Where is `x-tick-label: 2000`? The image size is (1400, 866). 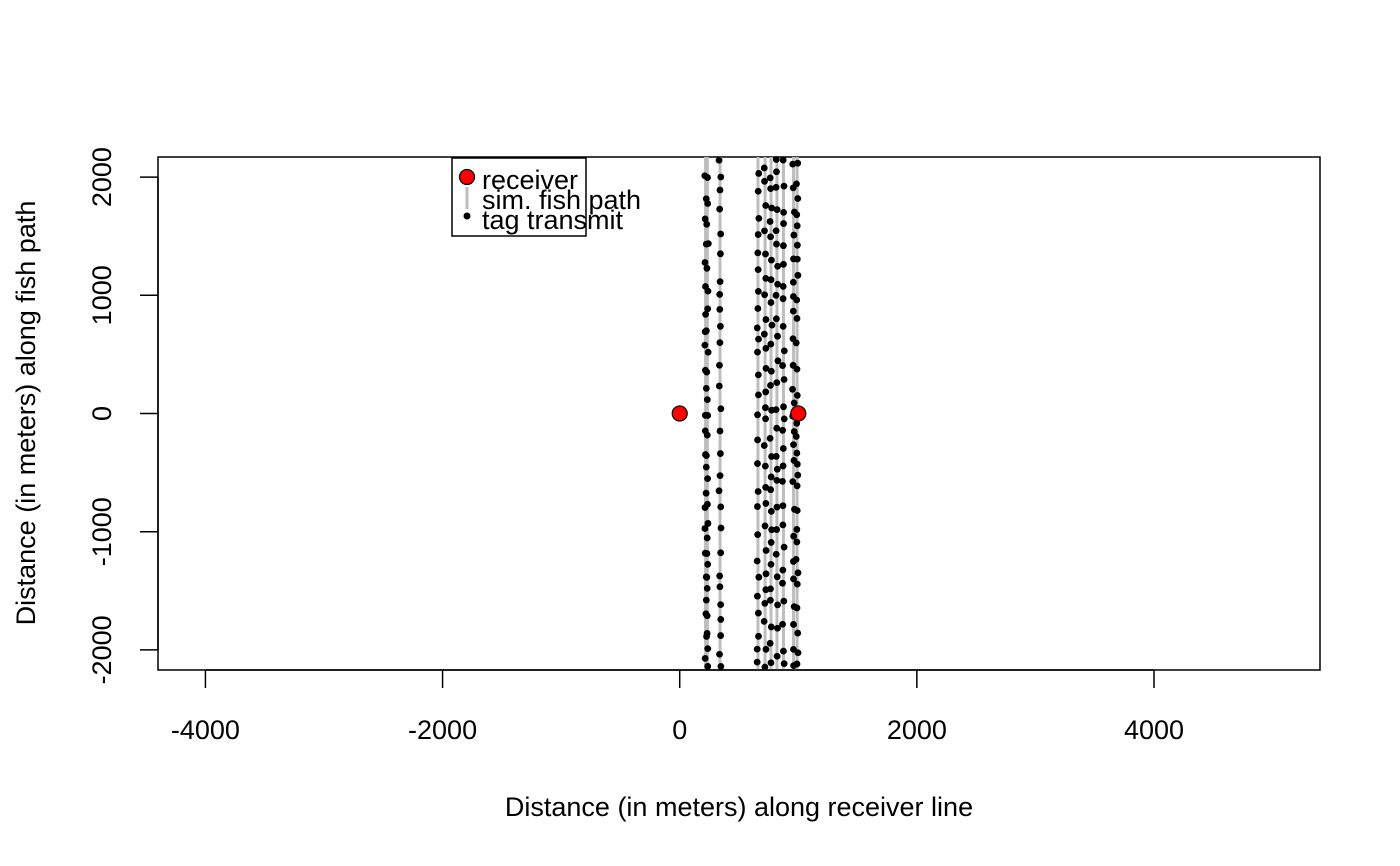 x-tick-label: 2000 is located at coordinates (917, 730).